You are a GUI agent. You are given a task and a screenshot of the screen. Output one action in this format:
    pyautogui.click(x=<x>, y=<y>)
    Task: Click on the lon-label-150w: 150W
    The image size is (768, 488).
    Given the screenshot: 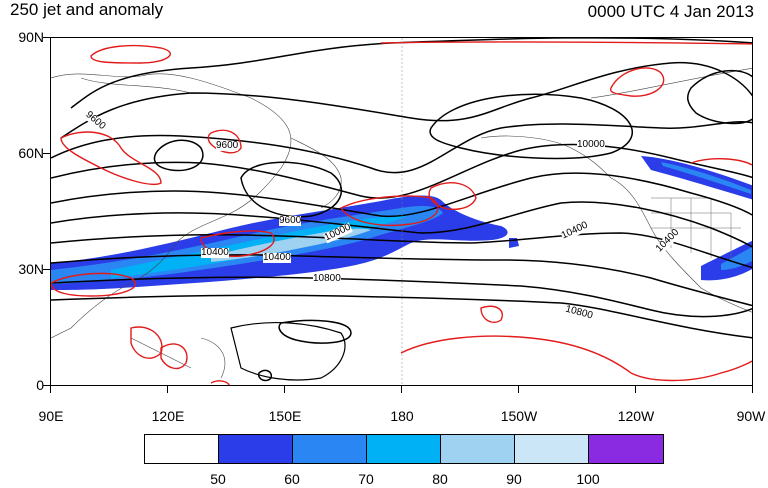 What is the action you would take?
    pyautogui.click(x=519, y=416)
    